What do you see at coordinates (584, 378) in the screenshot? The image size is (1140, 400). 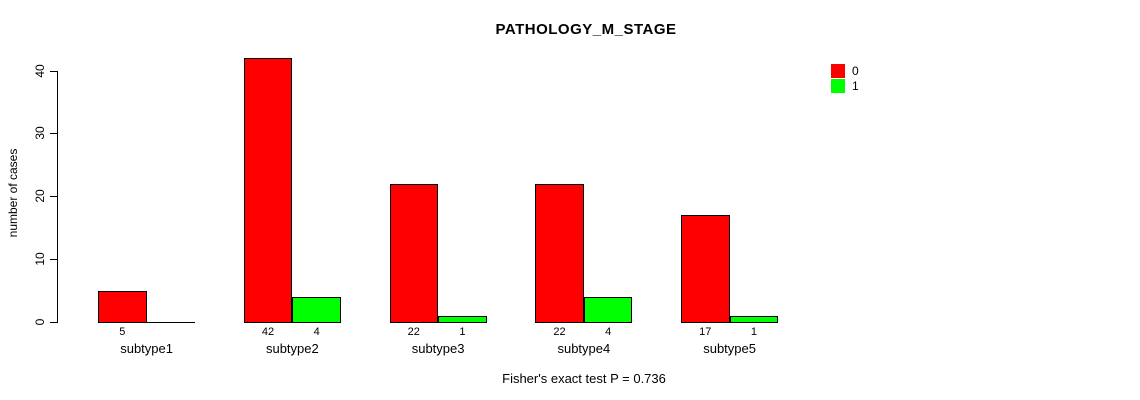 I see `caption-fishers-test: Fisher's exact test P = 0.736` at bounding box center [584, 378].